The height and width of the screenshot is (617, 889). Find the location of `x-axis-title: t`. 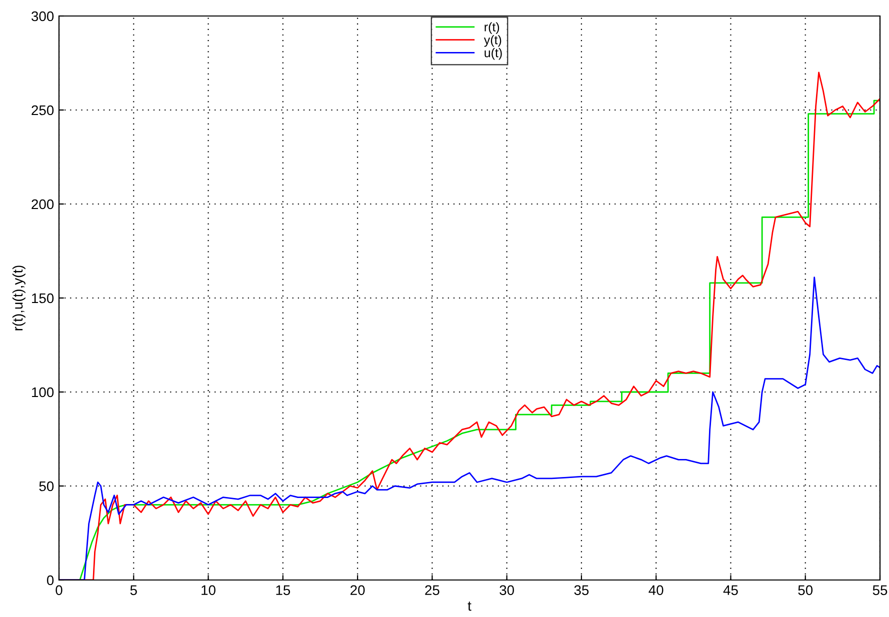

x-axis-title: t is located at coordinates (470, 606).